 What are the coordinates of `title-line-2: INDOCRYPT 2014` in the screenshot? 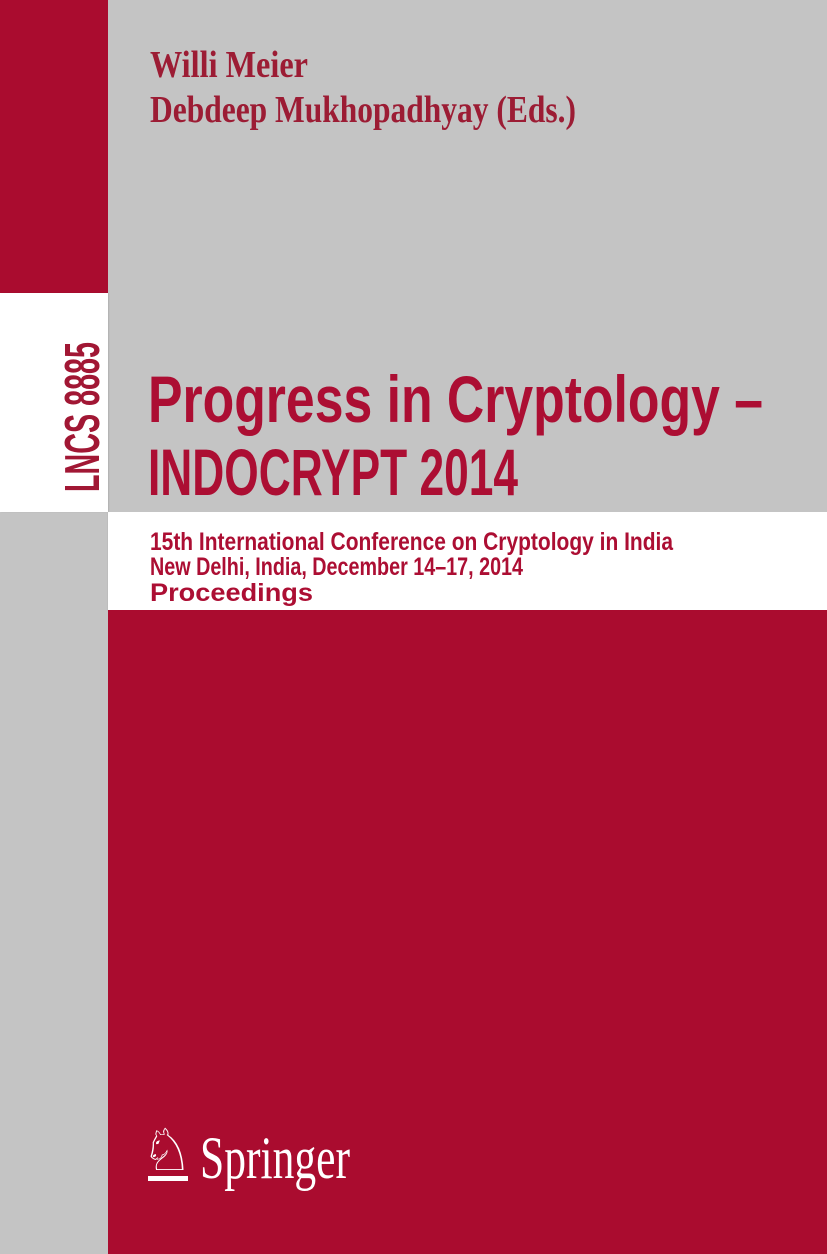 It's located at (333, 472).